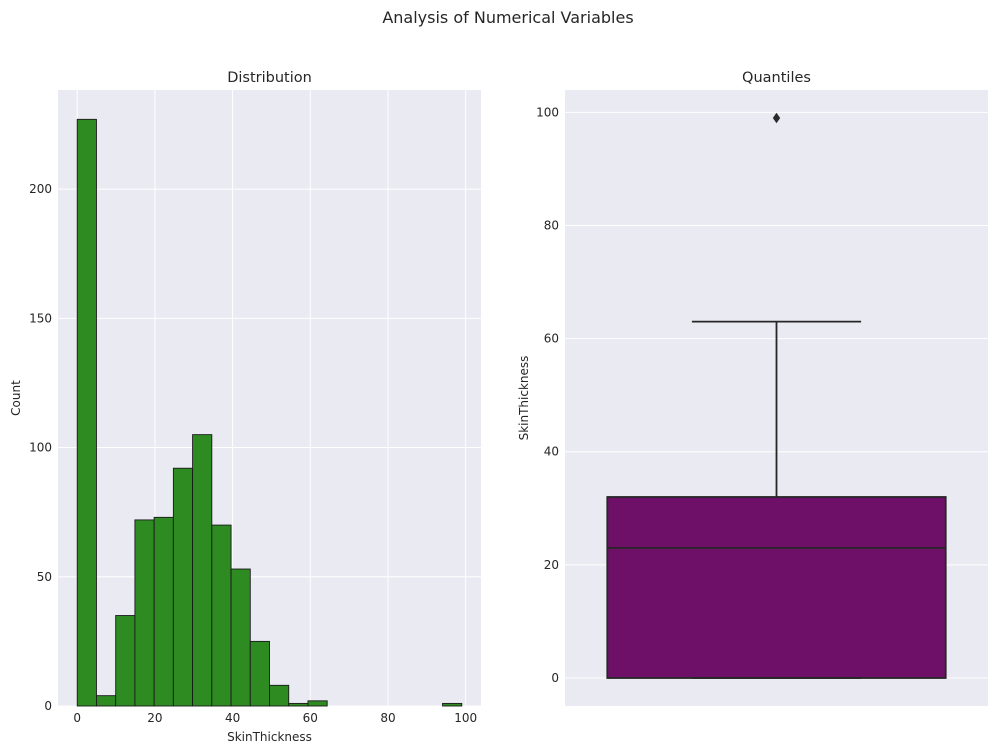  What do you see at coordinates (776, 78) in the screenshot?
I see `boxplot-title: Quantiles` at bounding box center [776, 78].